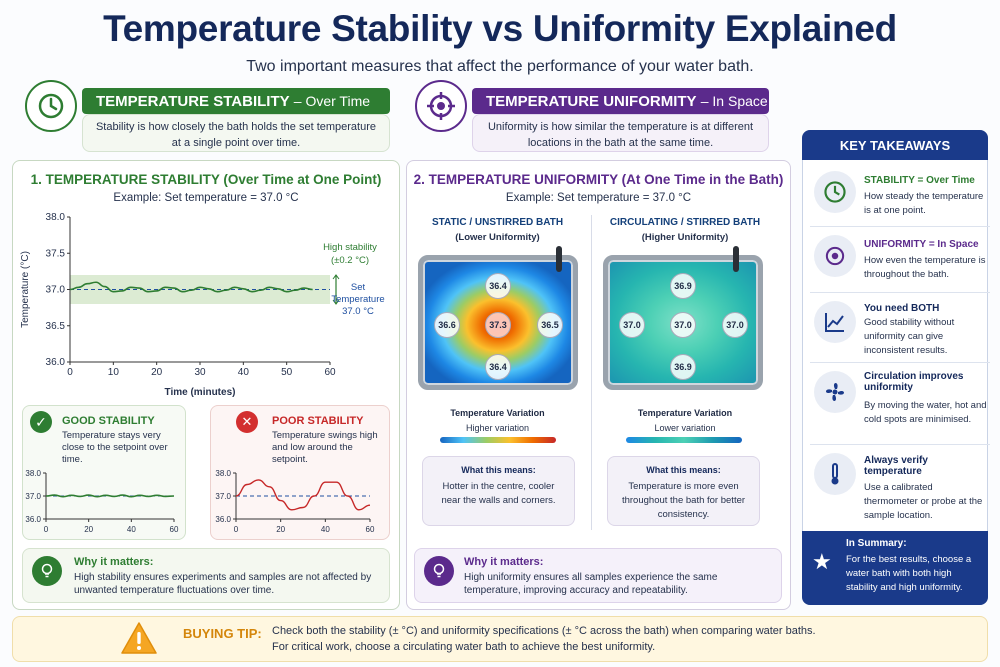 This screenshot has width=1000, height=667. Describe the element at coordinates (497, 222) in the screenshot. I see `static-bath-title: STATIC / UNSTIRRED BATH` at that location.